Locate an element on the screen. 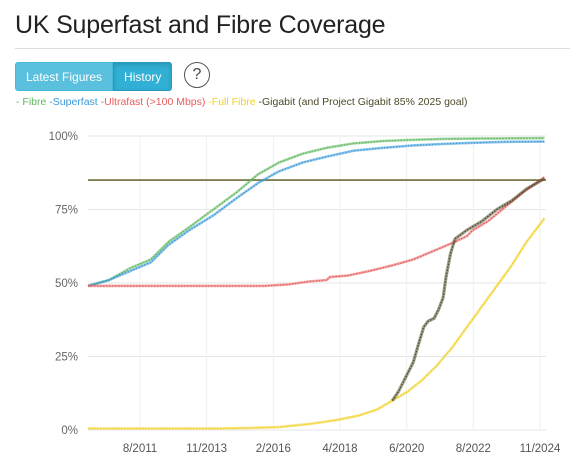 The height and width of the screenshot is (464, 570). view-toggle-group: Latest Figures History is located at coordinates (94, 76).